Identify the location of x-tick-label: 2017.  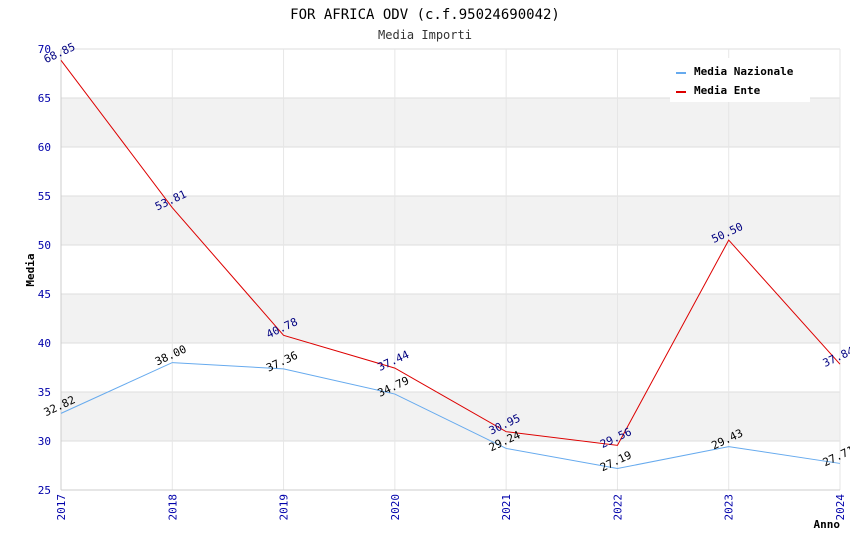
(61, 507).